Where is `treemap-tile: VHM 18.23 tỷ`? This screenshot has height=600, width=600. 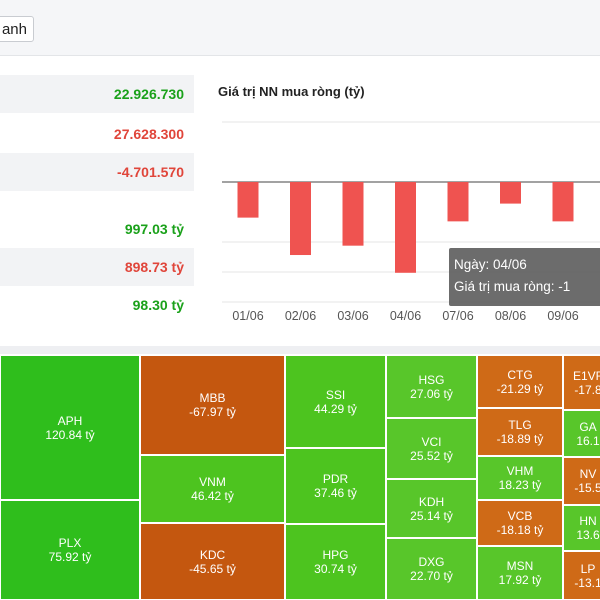
treemap-tile: VHM 18.23 tỷ is located at coordinates (520, 478).